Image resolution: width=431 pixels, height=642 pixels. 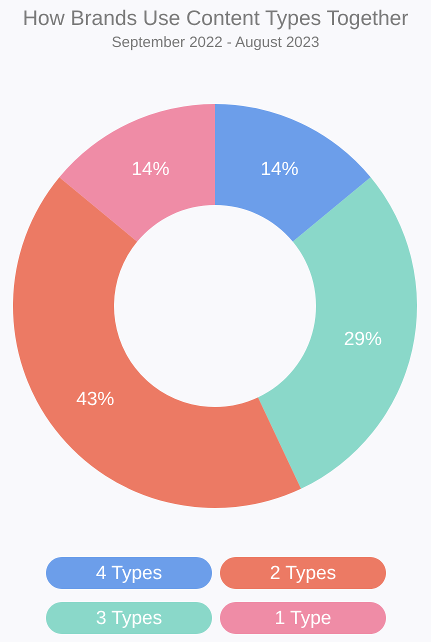 I want to click on legend-label: 3 Types, so click(x=129, y=618).